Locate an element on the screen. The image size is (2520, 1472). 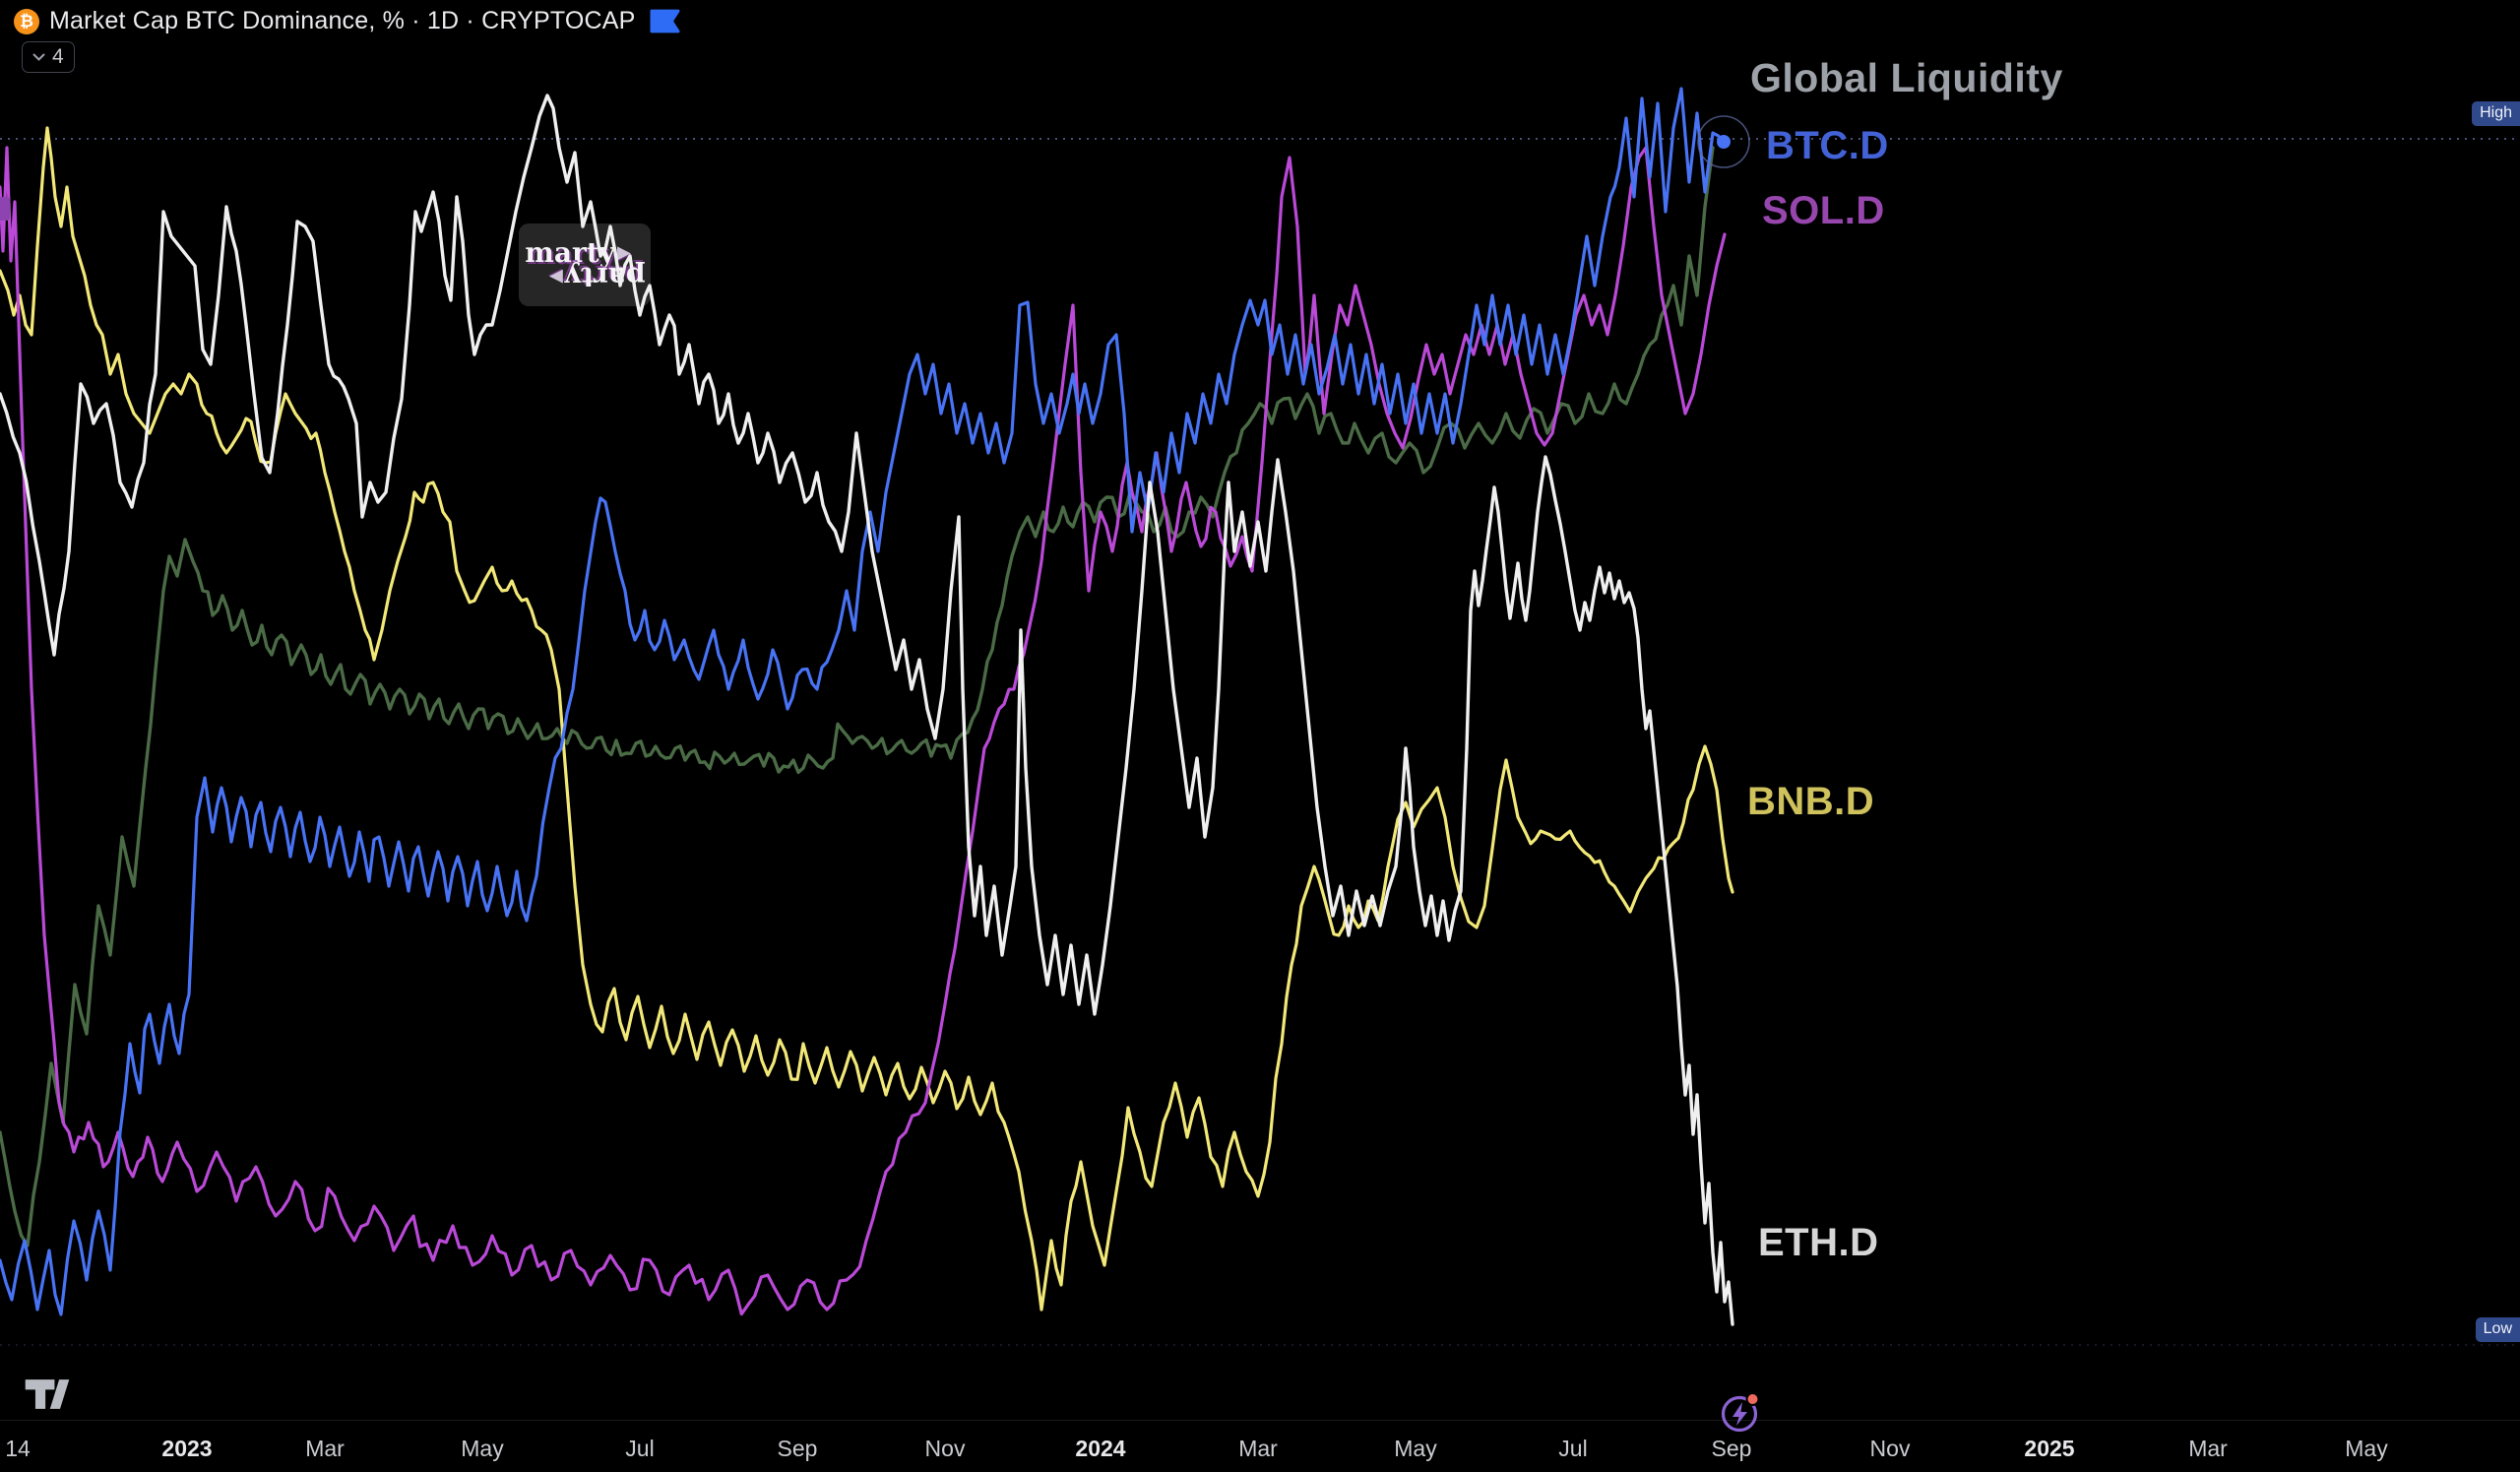
tradingview-logo is located at coordinates (47, 1394).